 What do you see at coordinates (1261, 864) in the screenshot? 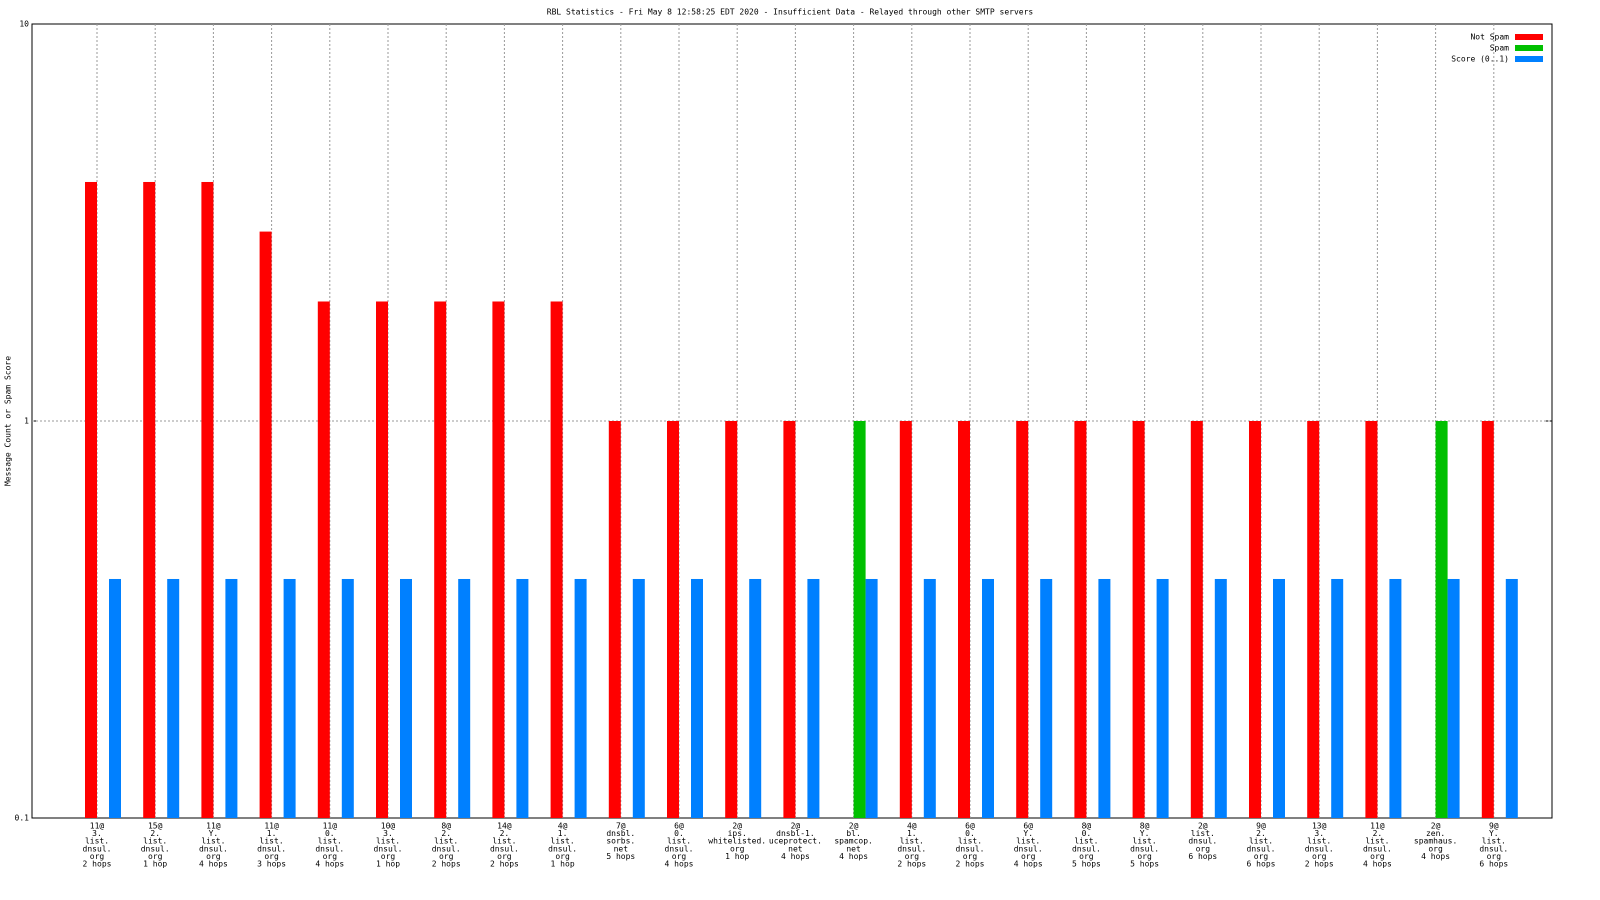
I see `x-tick-label: 6 hops` at bounding box center [1261, 864].